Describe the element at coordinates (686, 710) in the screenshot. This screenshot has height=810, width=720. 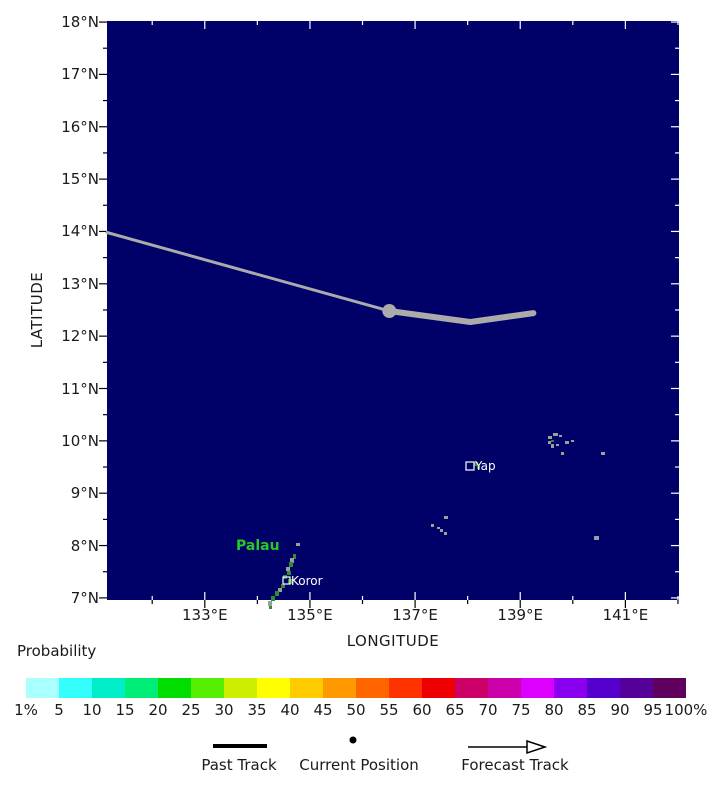
I see `colorbar-tick-label: 100%` at that location.